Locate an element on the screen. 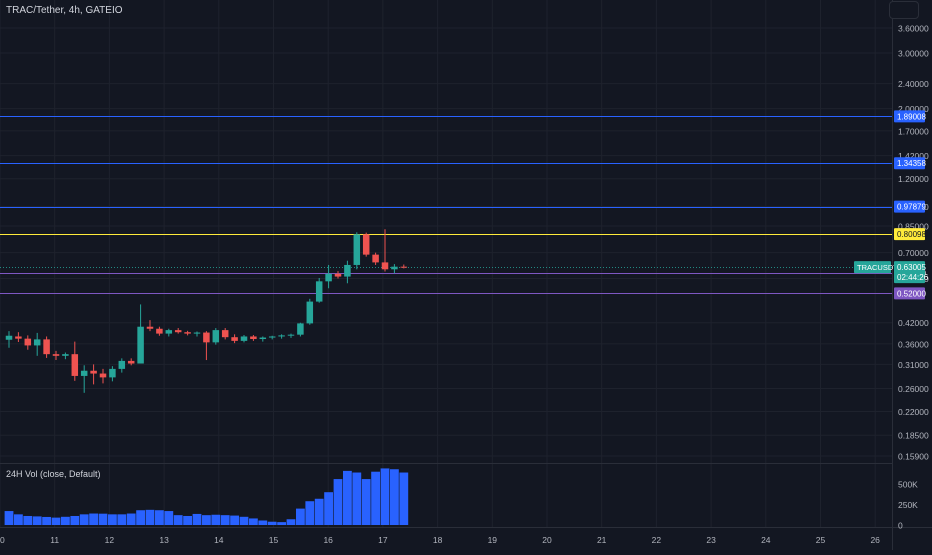 Image resolution: width=932 pixels, height=555 pixels. price-axis-label: 0.22000 is located at coordinates (913, 412).